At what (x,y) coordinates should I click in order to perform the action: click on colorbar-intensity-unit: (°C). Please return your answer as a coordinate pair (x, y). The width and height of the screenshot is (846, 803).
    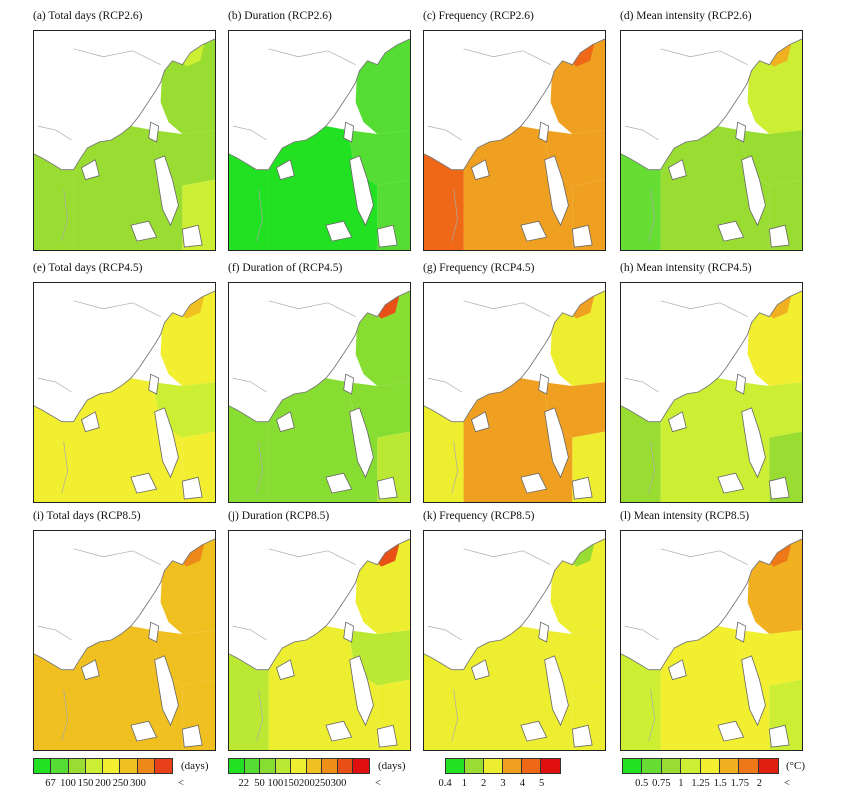
    Looking at the image, I should click on (796, 766).